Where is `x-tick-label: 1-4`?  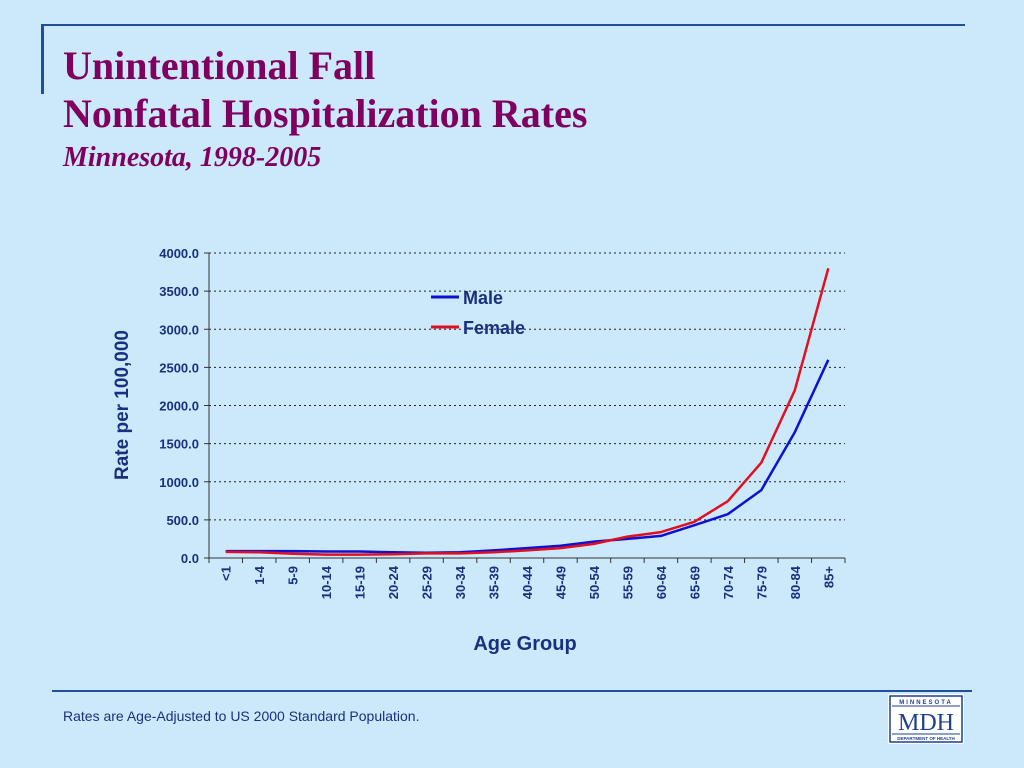
x-tick-label: 1-4 is located at coordinates (259, 575).